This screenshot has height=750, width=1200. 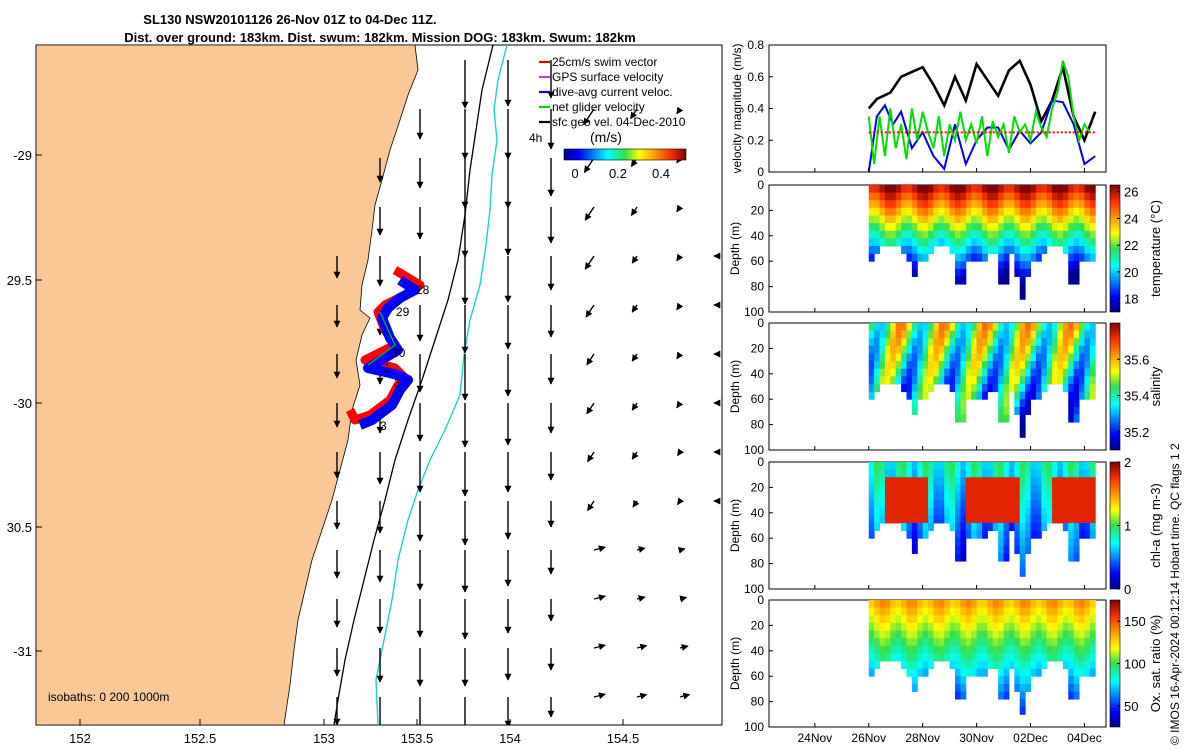 I want to click on colorbar-tick-label: 20, so click(x=1131, y=272).